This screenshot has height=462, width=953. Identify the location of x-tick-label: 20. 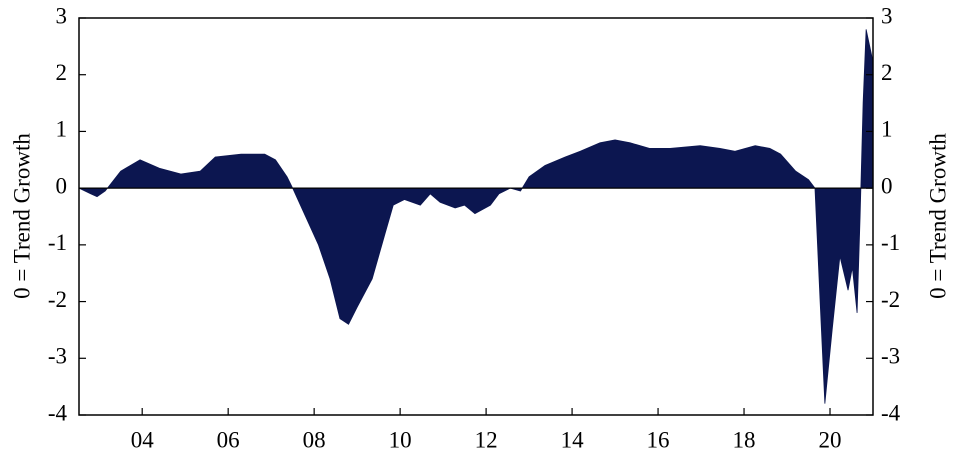
(830, 439).